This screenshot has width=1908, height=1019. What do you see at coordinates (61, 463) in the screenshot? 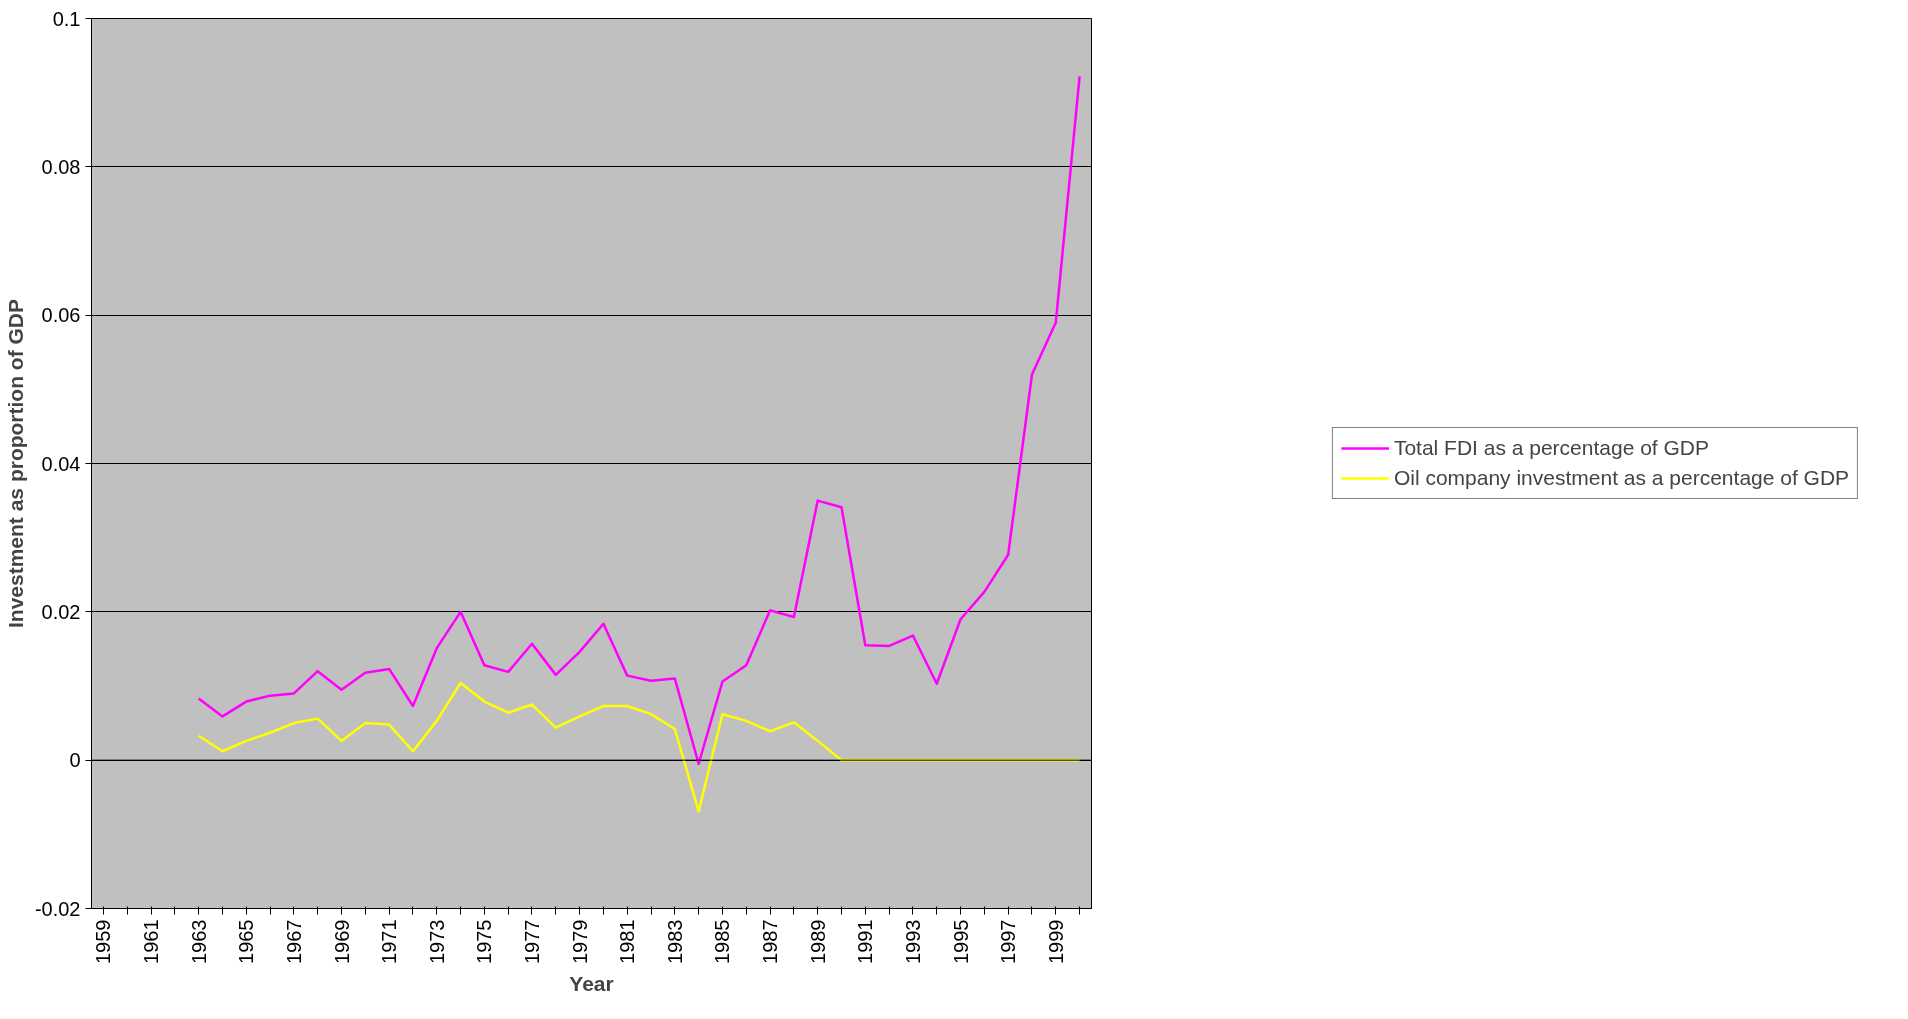
I see `y-tick-label: 0.04` at bounding box center [61, 463].